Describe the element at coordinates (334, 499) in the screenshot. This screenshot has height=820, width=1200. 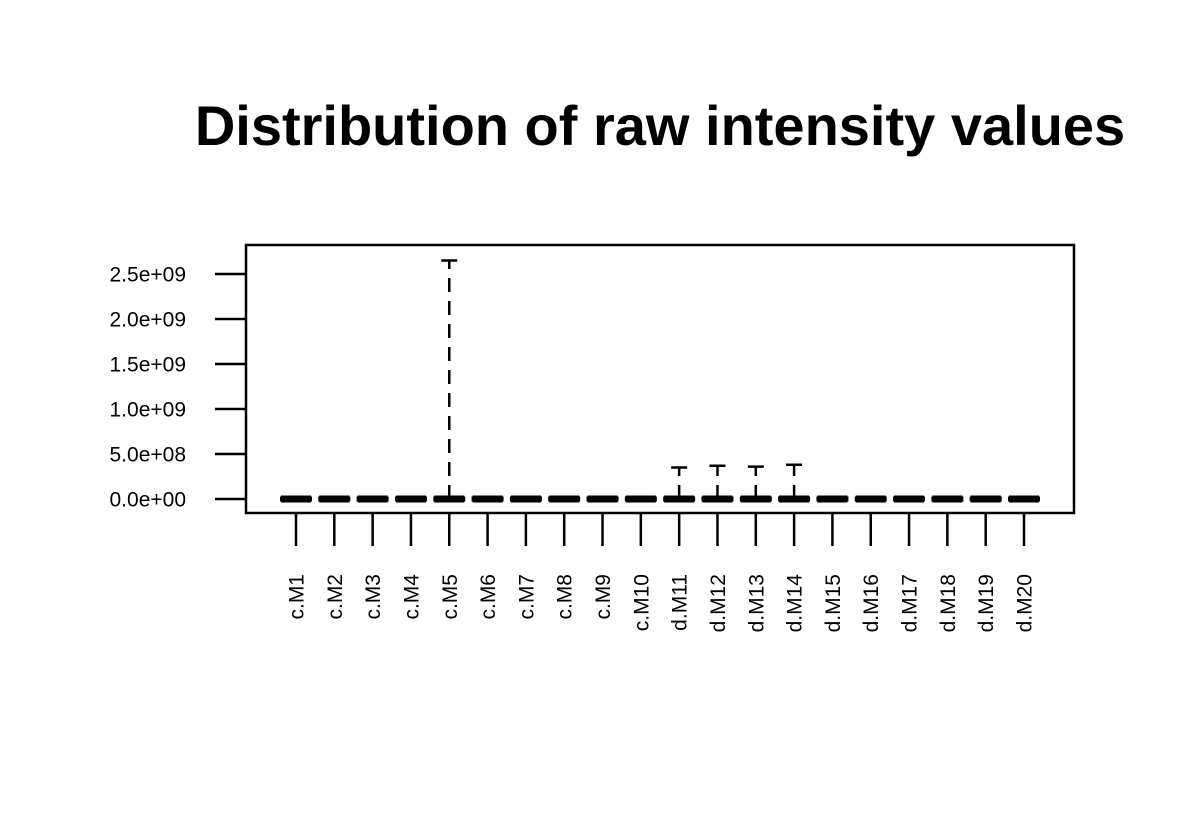
I see `box-c.M2` at that location.